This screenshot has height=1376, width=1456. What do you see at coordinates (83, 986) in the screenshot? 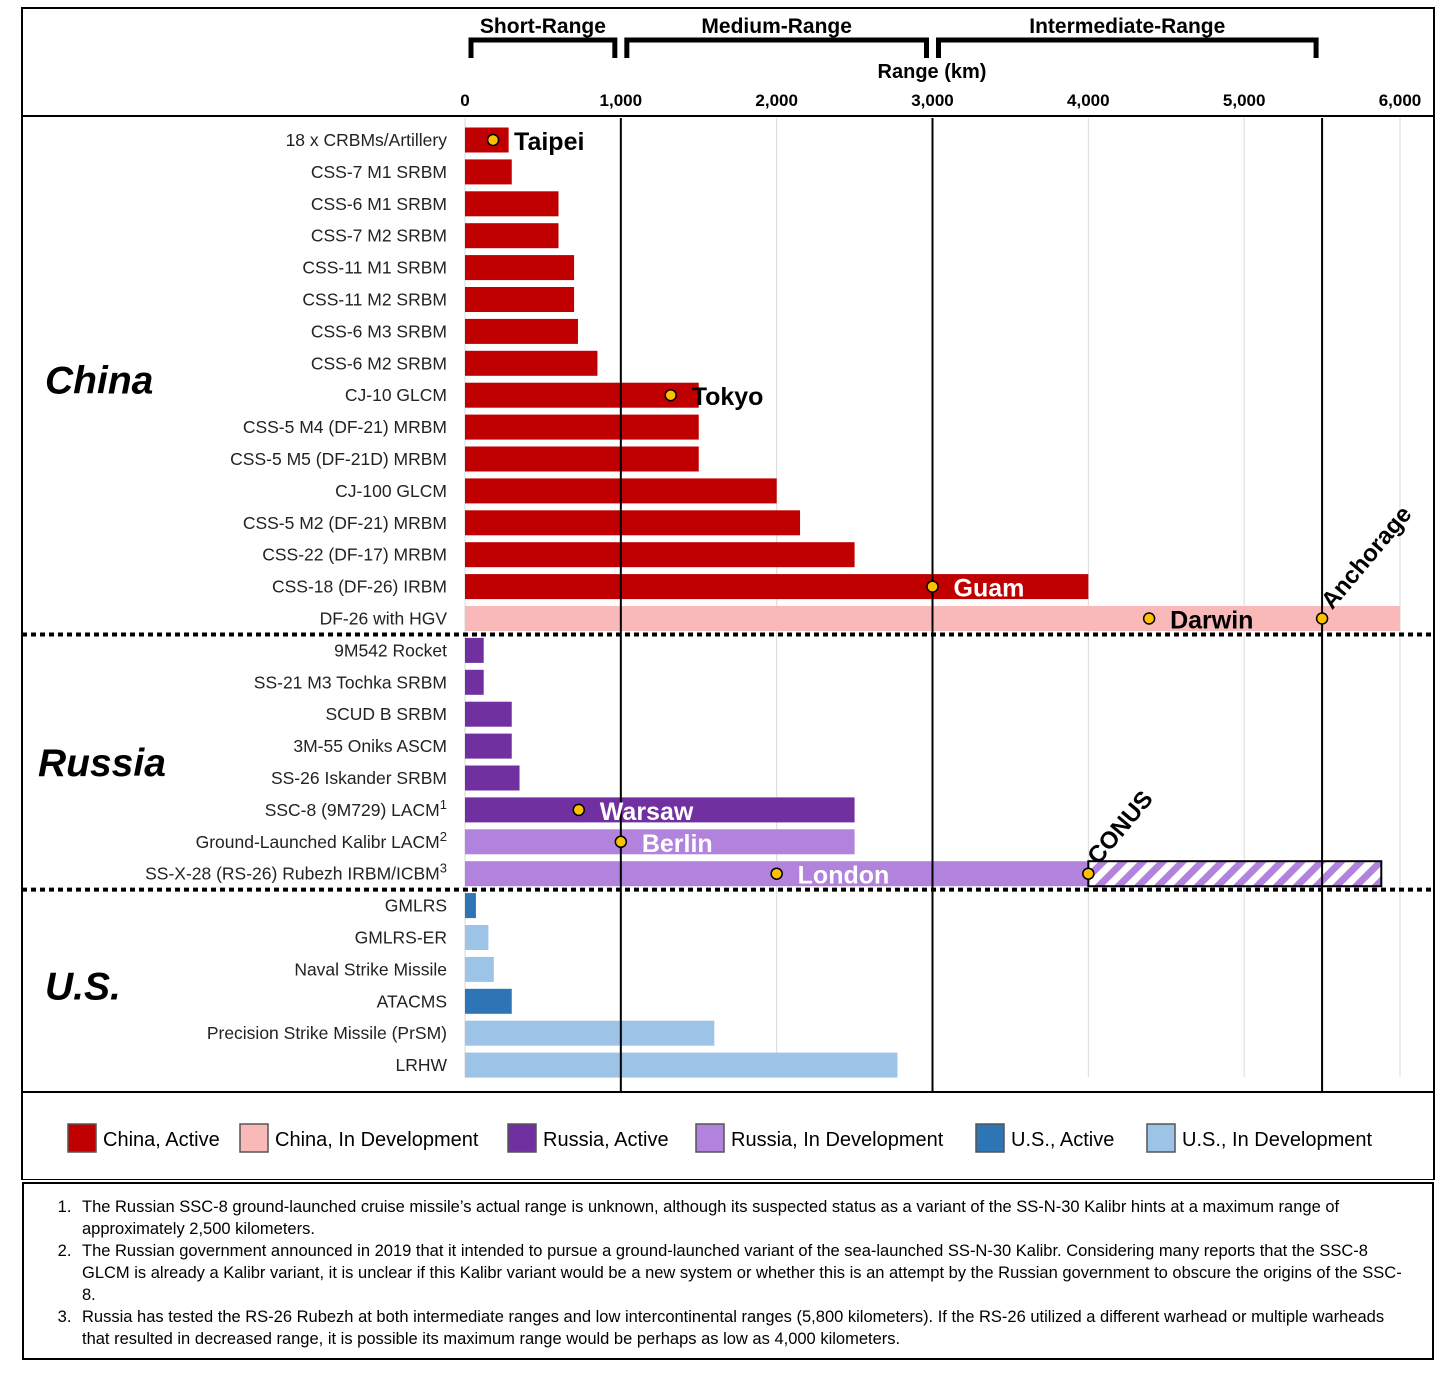
I see `group-label: U.S.` at bounding box center [83, 986].